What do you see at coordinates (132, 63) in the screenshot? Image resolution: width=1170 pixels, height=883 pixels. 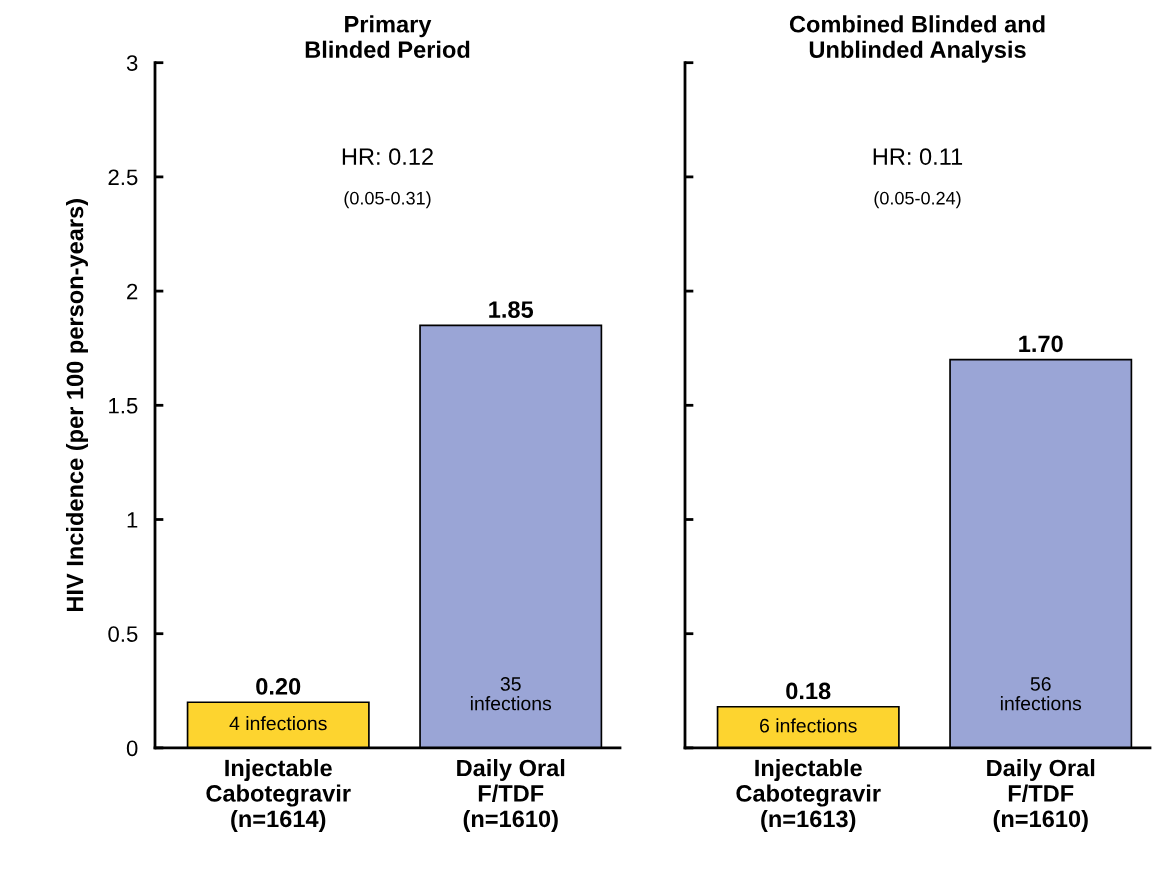 I see `y-tick-label: 3` at bounding box center [132, 63].